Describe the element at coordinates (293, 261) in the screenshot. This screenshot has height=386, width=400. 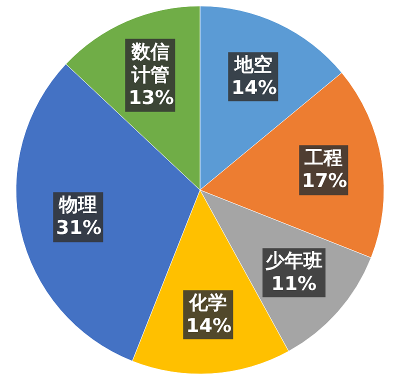
I see `slice-label: 少年班` at that location.